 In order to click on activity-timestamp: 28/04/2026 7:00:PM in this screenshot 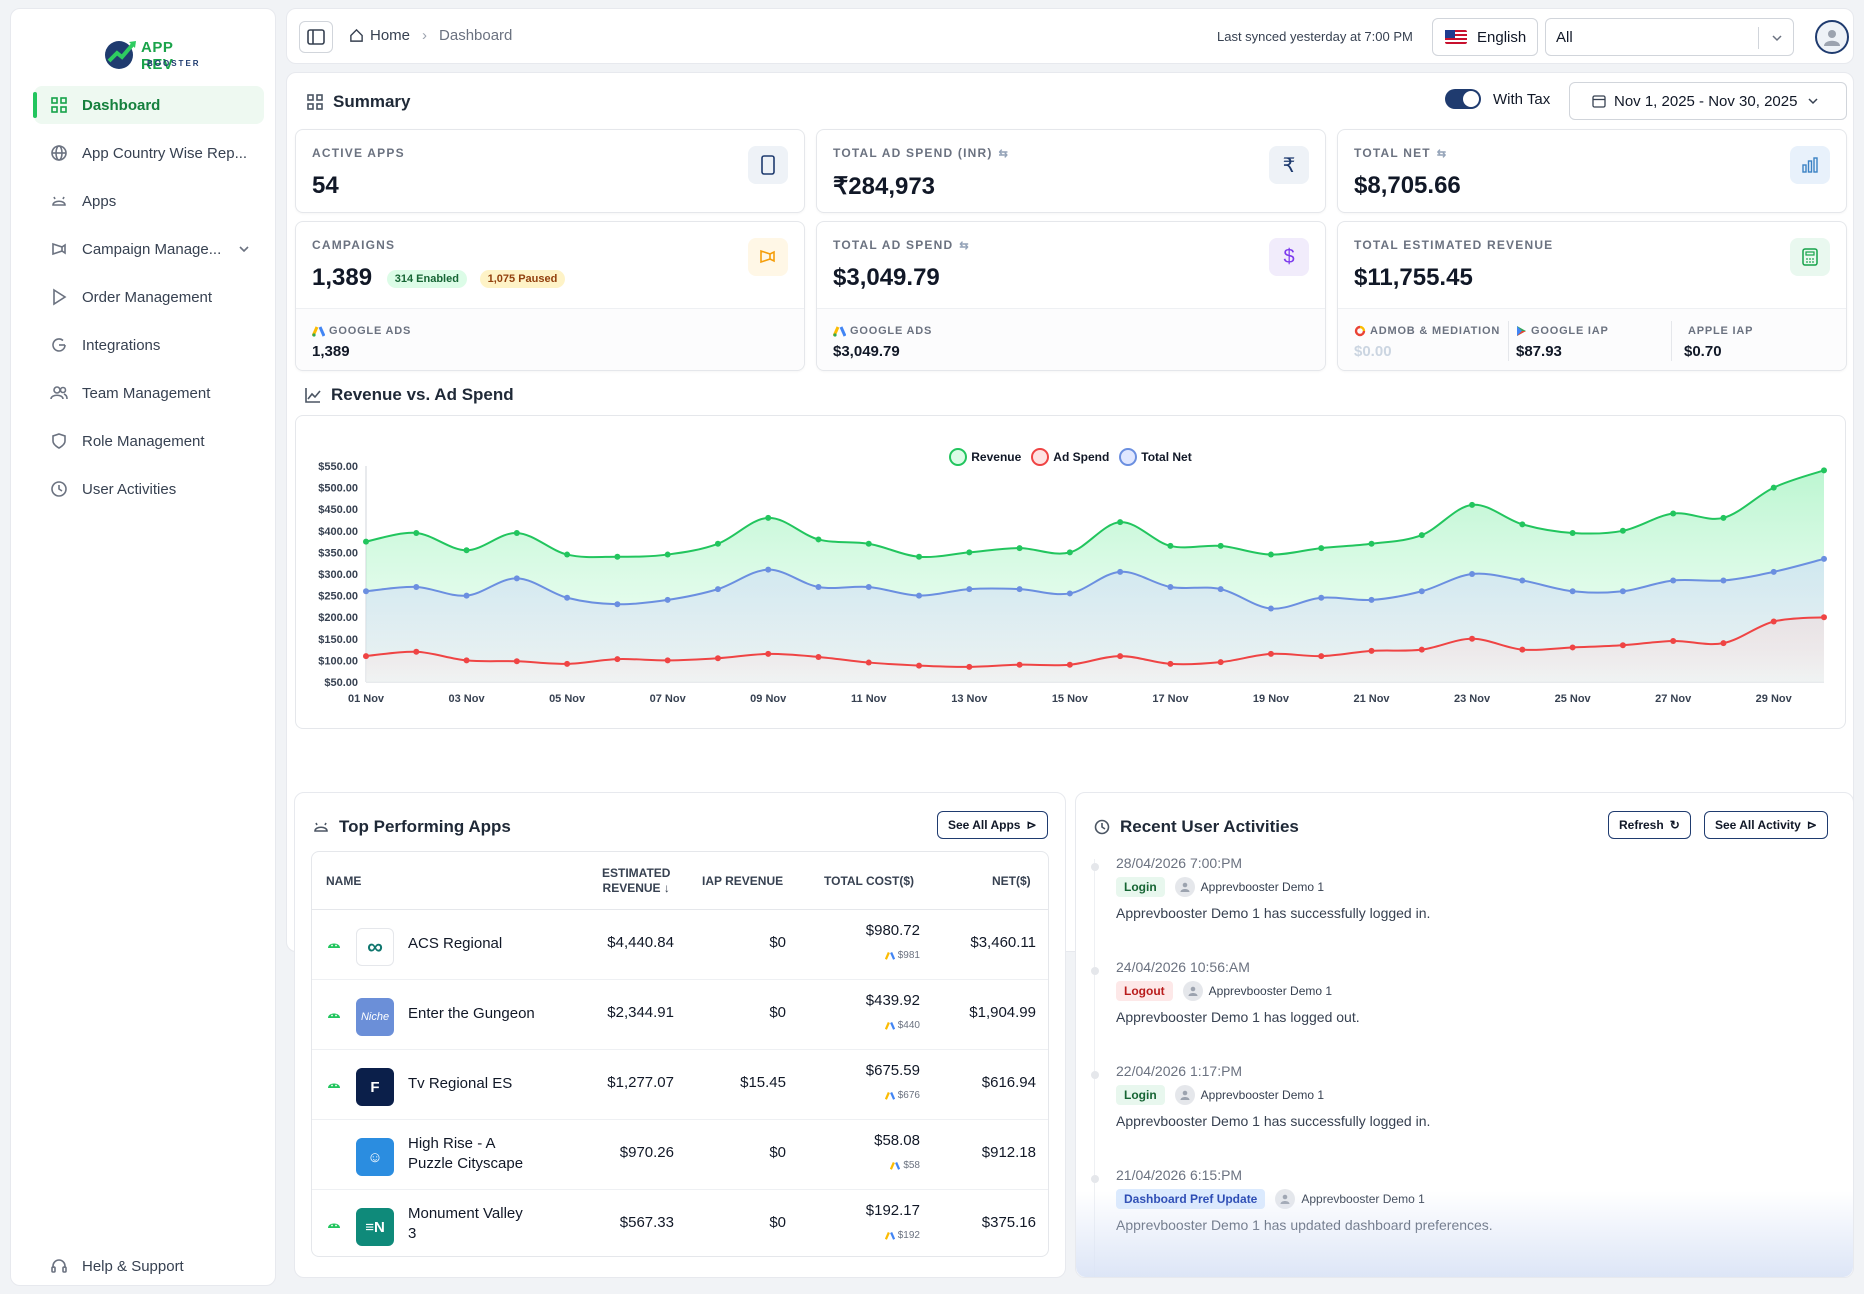, I will do `click(1179, 863)`.